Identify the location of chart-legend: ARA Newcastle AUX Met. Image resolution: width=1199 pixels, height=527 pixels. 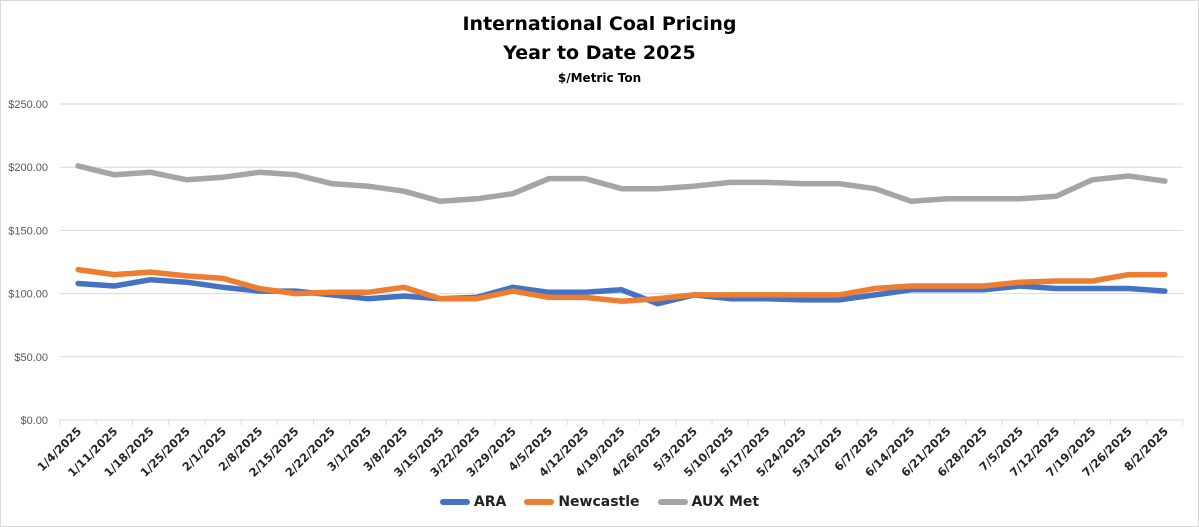
(599, 502).